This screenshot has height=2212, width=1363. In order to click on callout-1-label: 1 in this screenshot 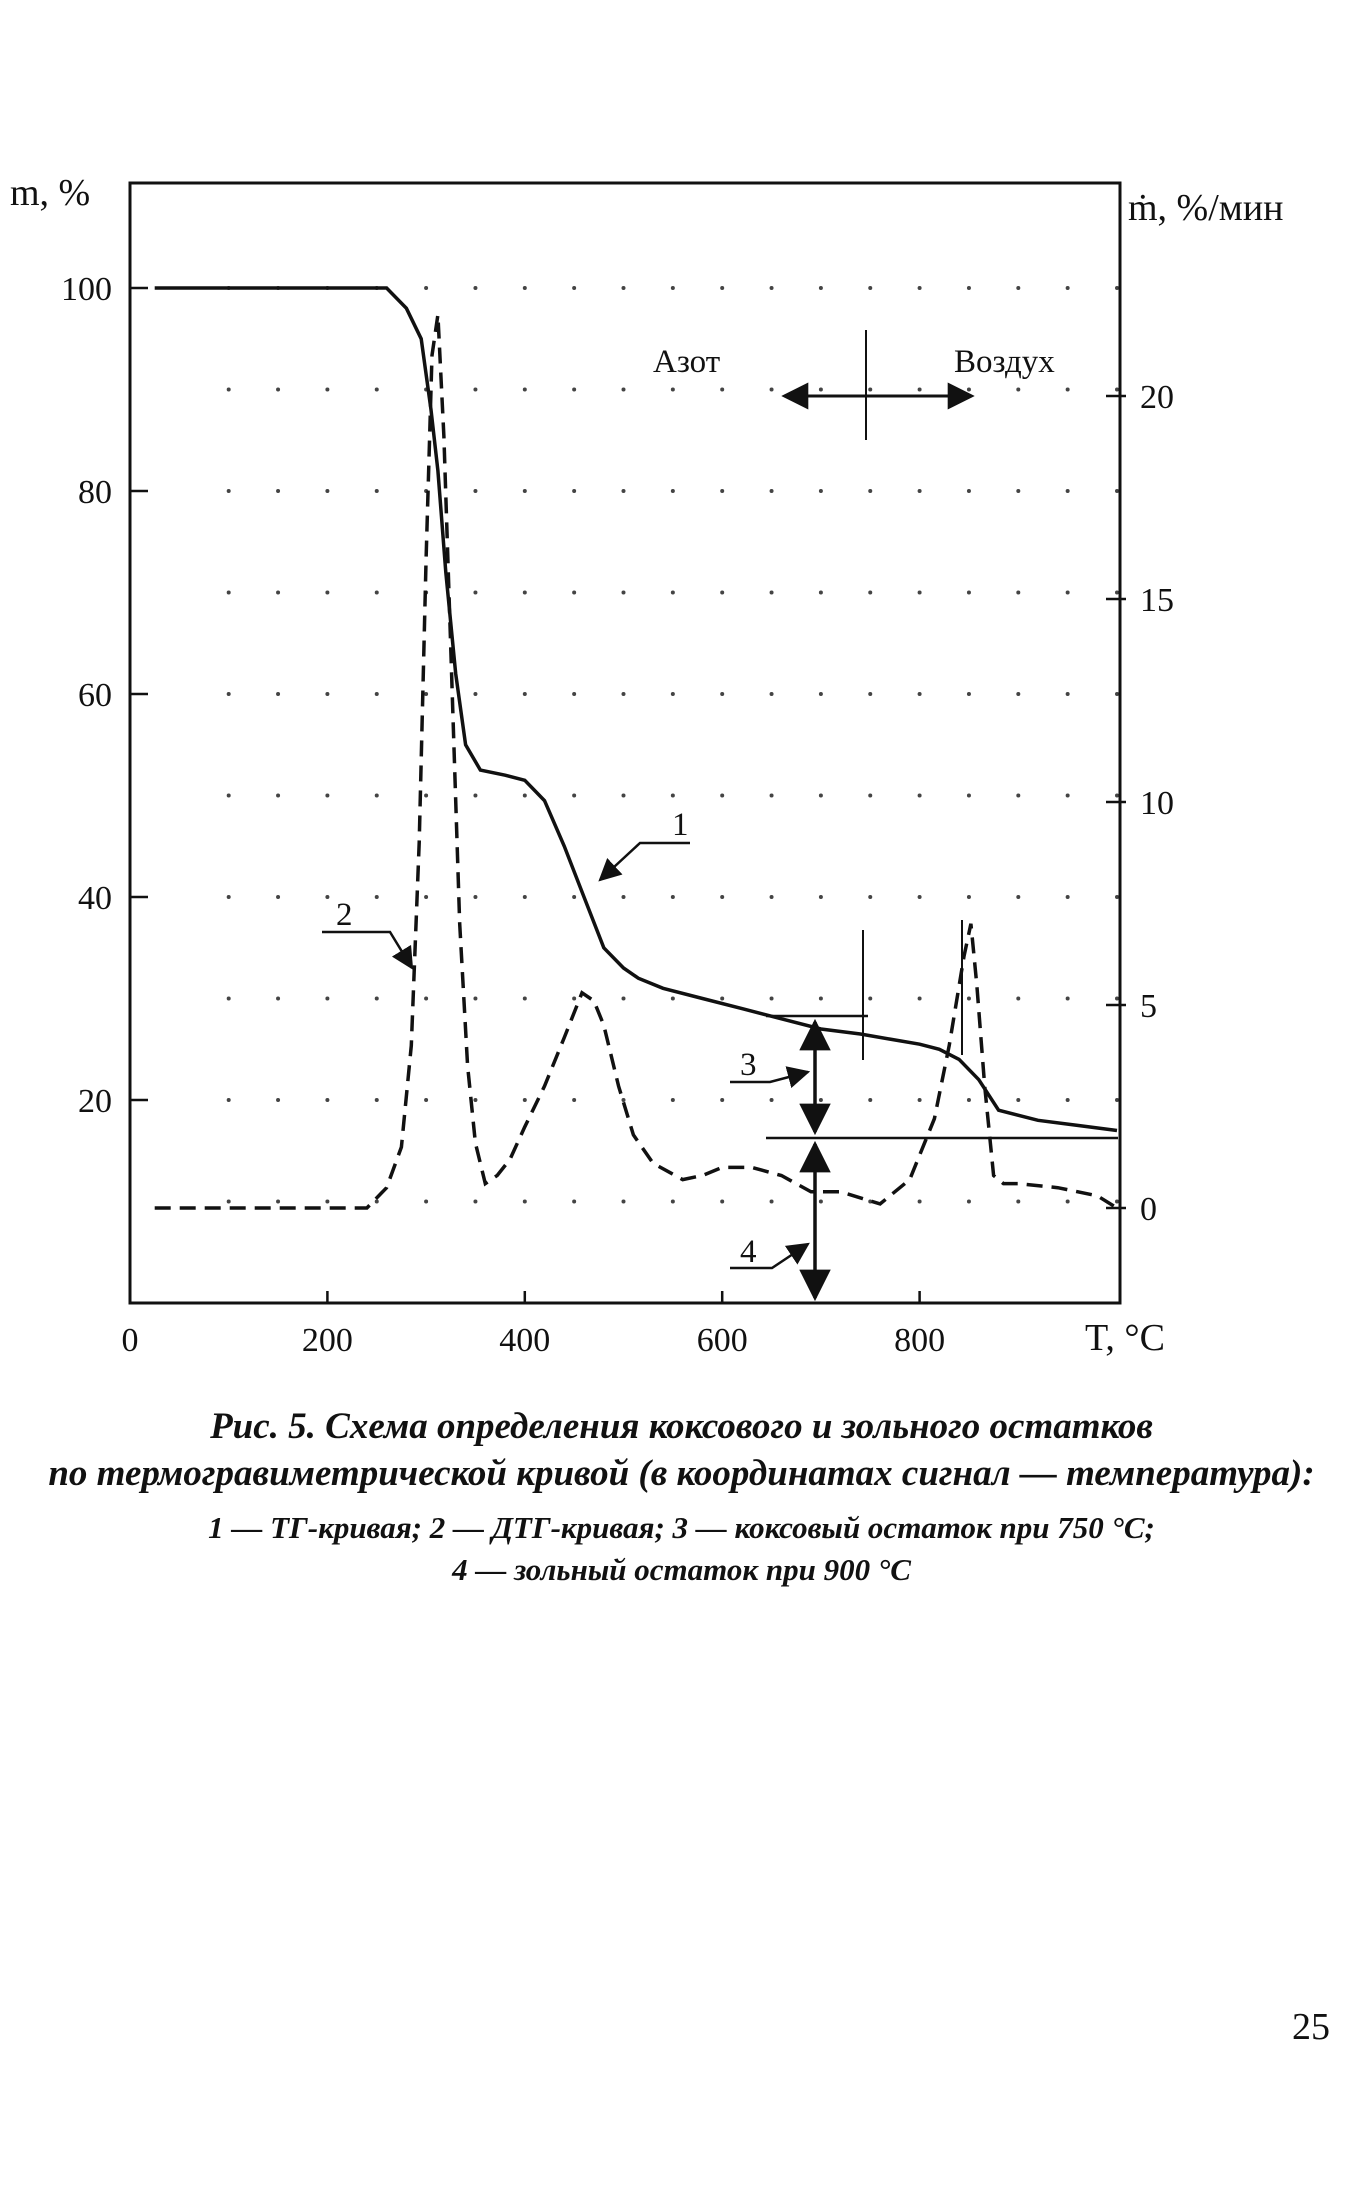, I will do `click(680, 825)`.